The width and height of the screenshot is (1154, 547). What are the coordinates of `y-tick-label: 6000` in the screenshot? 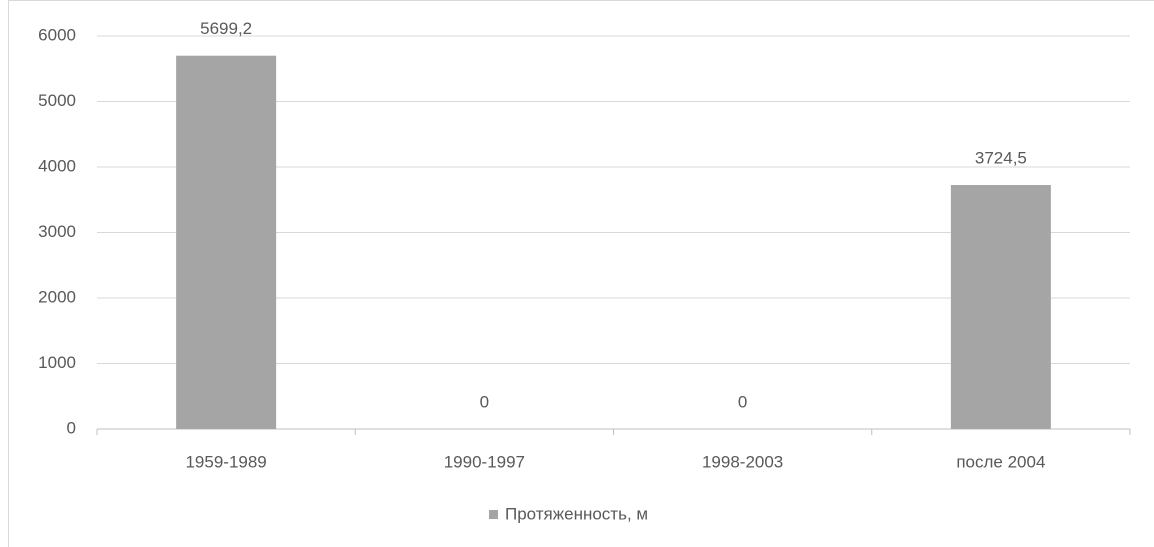 It's located at (57, 34).